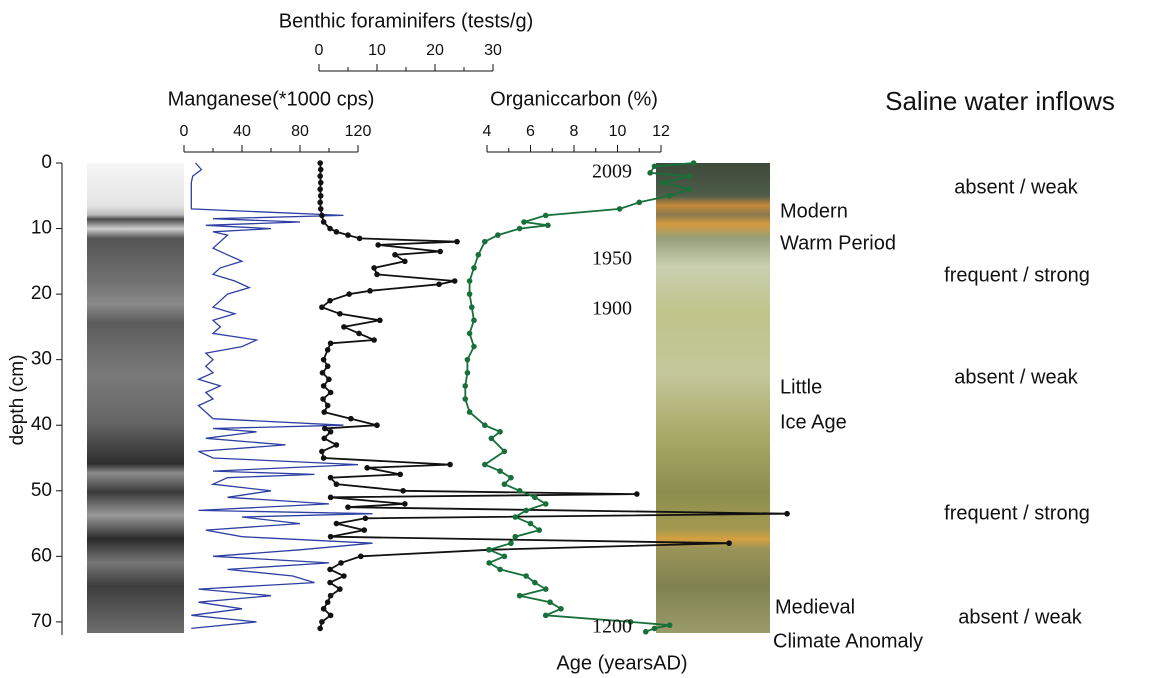  What do you see at coordinates (184, 131) in the screenshot?
I see `x-tick-label: 0` at bounding box center [184, 131].